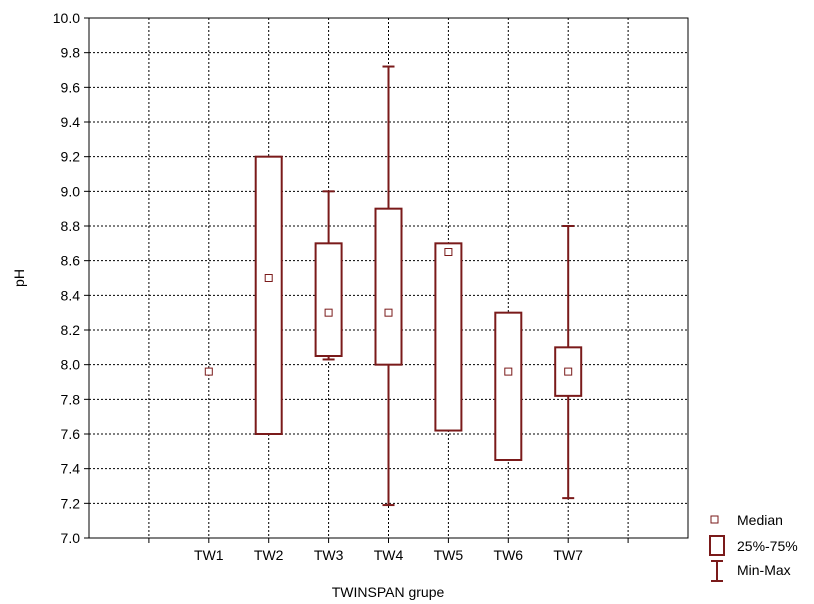 This screenshot has height=604, width=814. What do you see at coordinates (767, 546) in the screenshot?
I see `legend-box-label: 25%-75%` at bounding box center [767, 546].